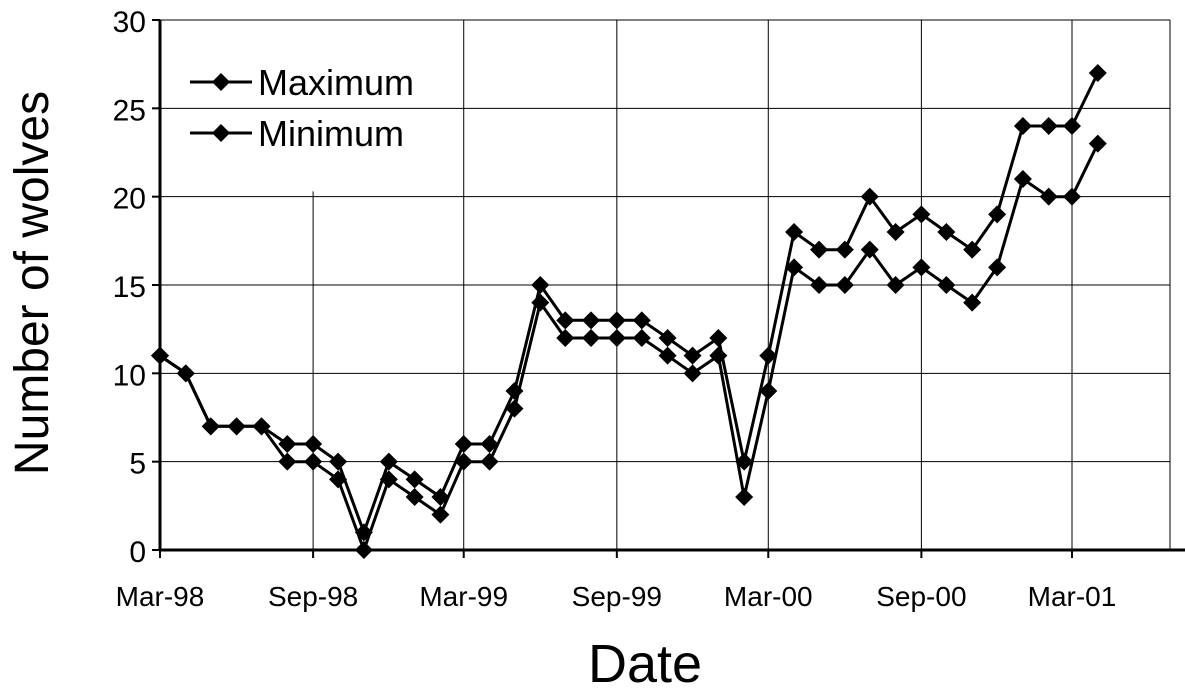 This screenshot has width=1185, height=696. Describe the element at coordinates (129, 110) in the screenshot. I see `y-tick-label: 25` at that location.